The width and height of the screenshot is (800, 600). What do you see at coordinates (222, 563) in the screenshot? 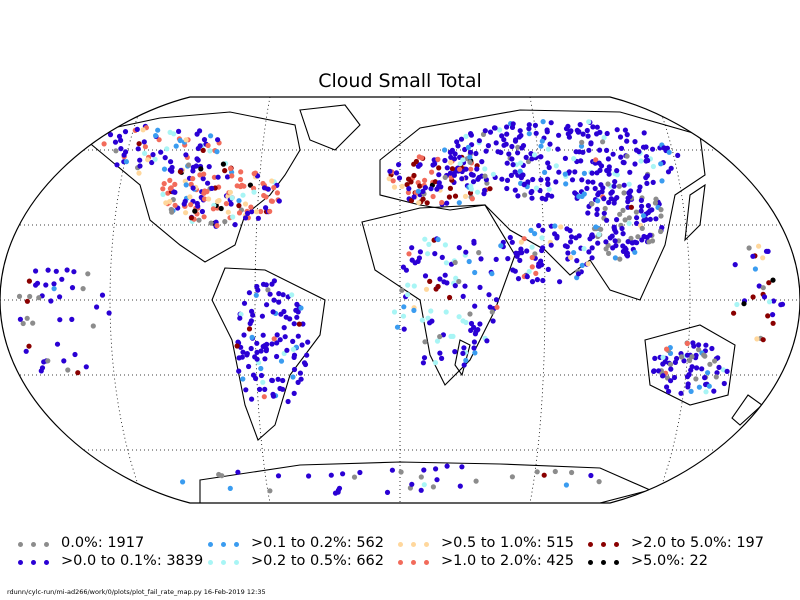
I see `legend-marker` at bounding box center [222, 563].